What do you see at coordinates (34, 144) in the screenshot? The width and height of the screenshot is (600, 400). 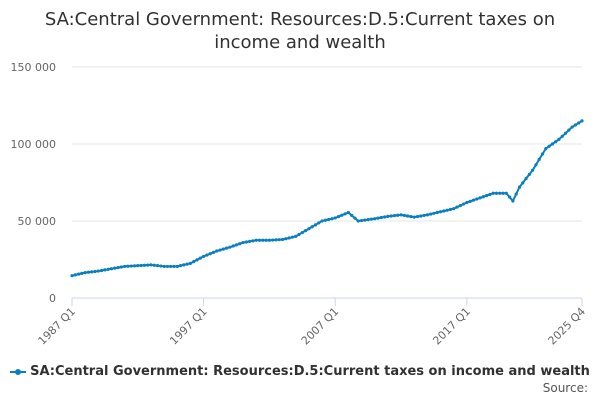 I see `y-tick-label: 100 000` at bounding box center [34, 144].